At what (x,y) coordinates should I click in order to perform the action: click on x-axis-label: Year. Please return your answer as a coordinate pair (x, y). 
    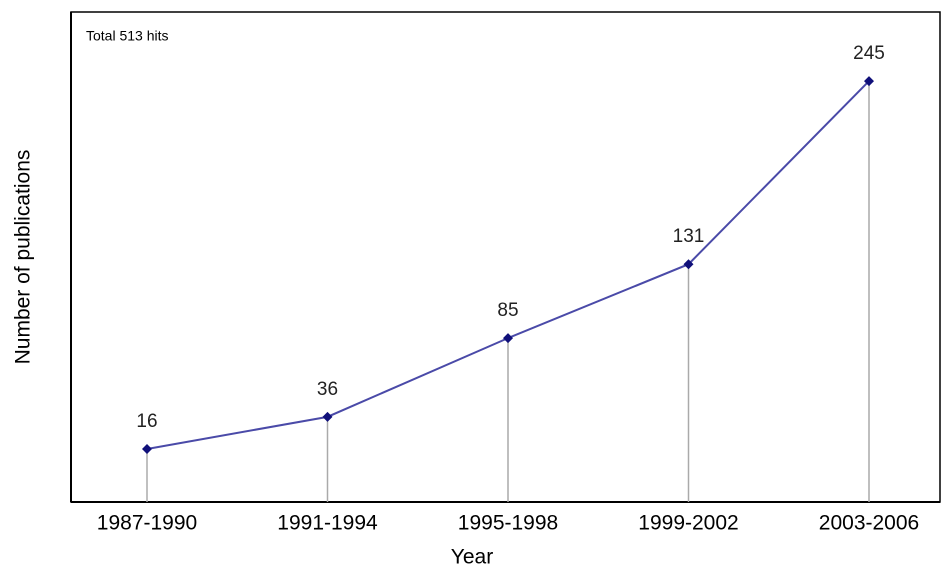
    Looking at the image, I should click on (472, 557).